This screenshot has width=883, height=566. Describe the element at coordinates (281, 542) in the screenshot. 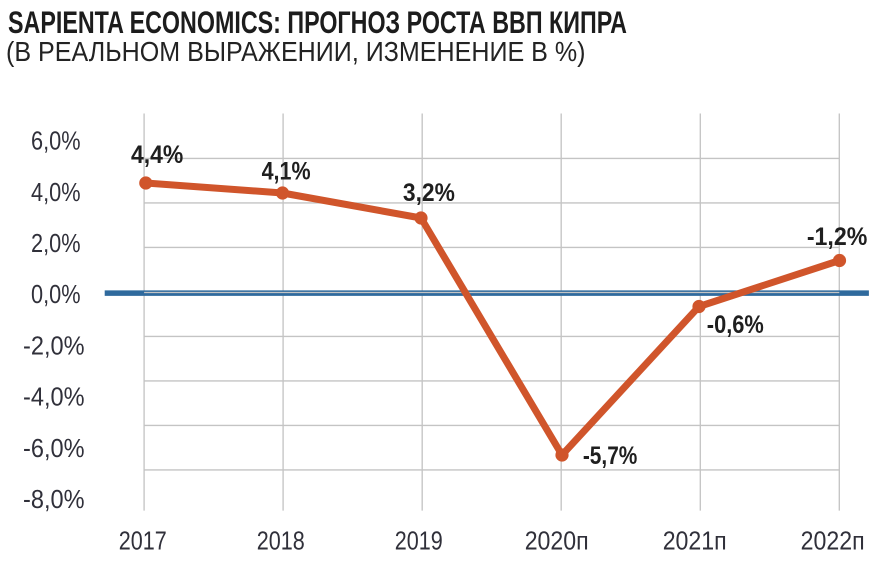

I see `svg-text: 2018` at that location.